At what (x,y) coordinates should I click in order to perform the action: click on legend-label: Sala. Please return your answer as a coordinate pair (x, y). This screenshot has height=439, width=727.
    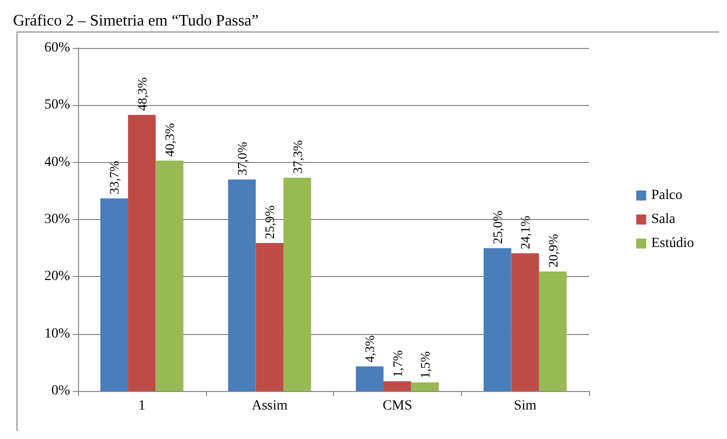
    Looking at the image, I should click on (663, 219).